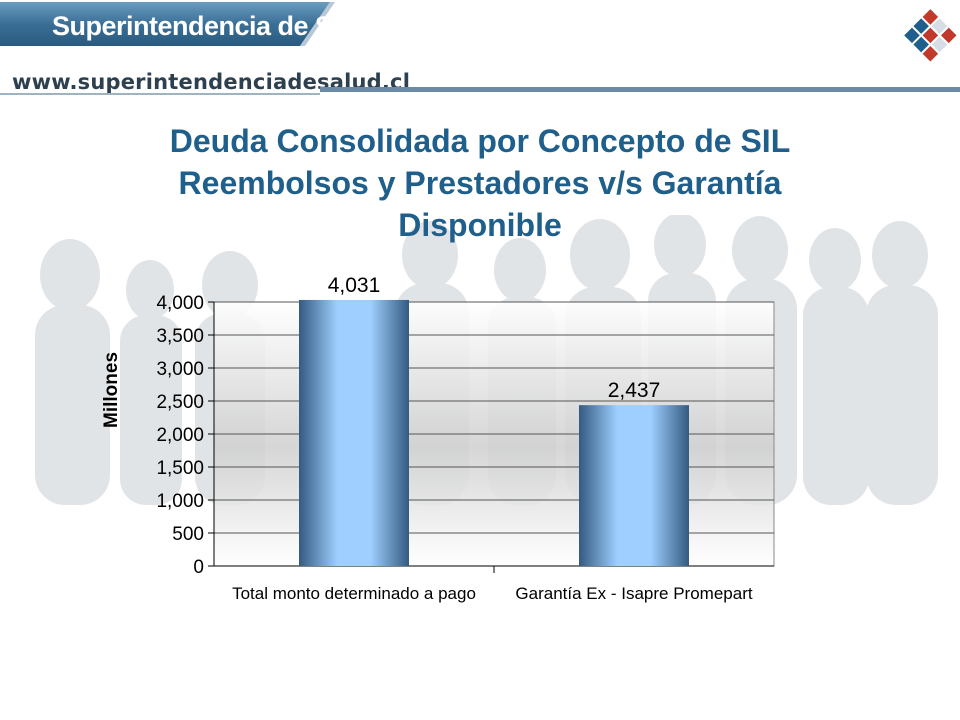 The image size is (960, 720). What do you see at coordinates (354, 285) in the screenshot?
I see `bar-value-label: 4,031` at bounding box center [354, 285].